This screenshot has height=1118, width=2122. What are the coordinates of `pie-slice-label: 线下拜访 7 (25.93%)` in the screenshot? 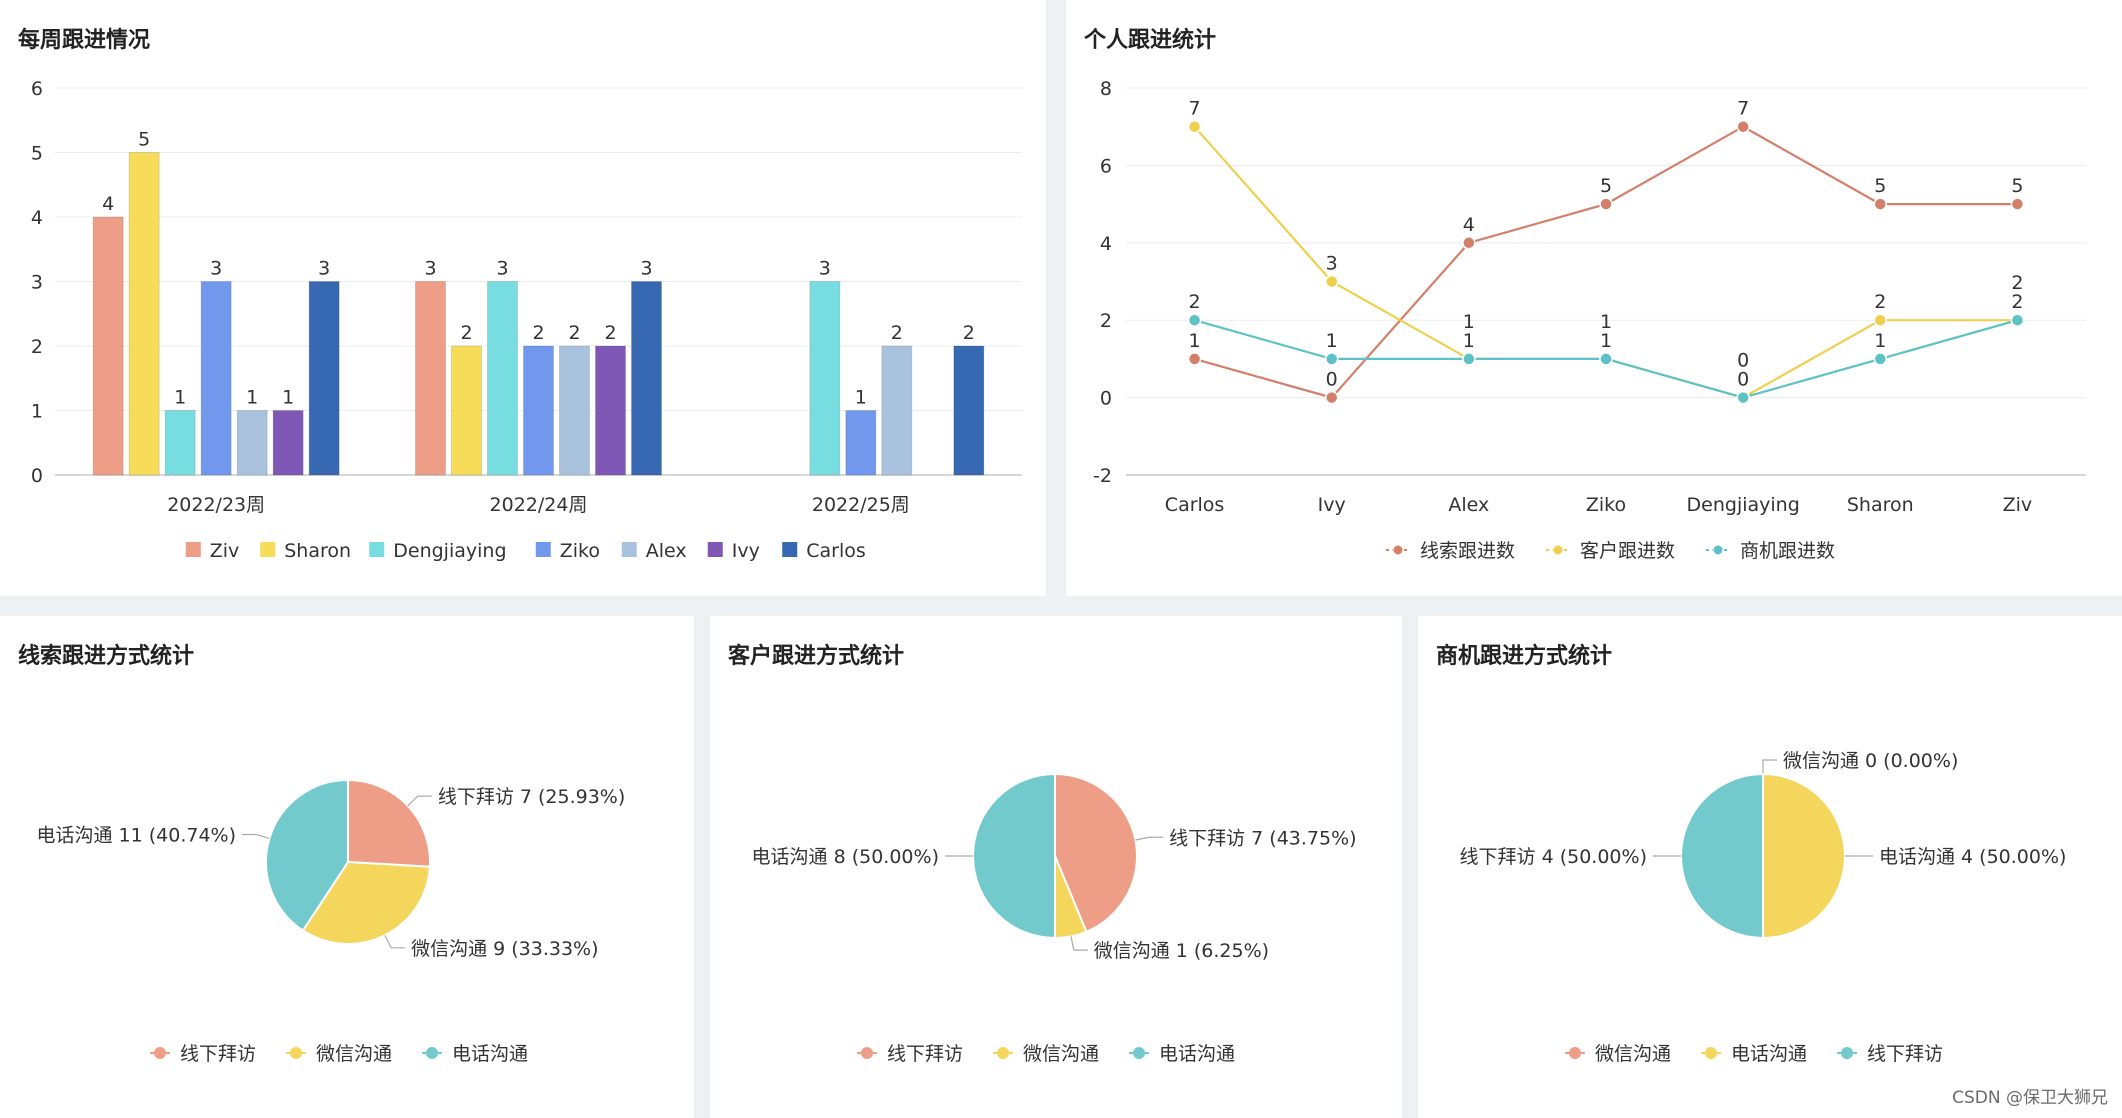 It's located at (531, 797).